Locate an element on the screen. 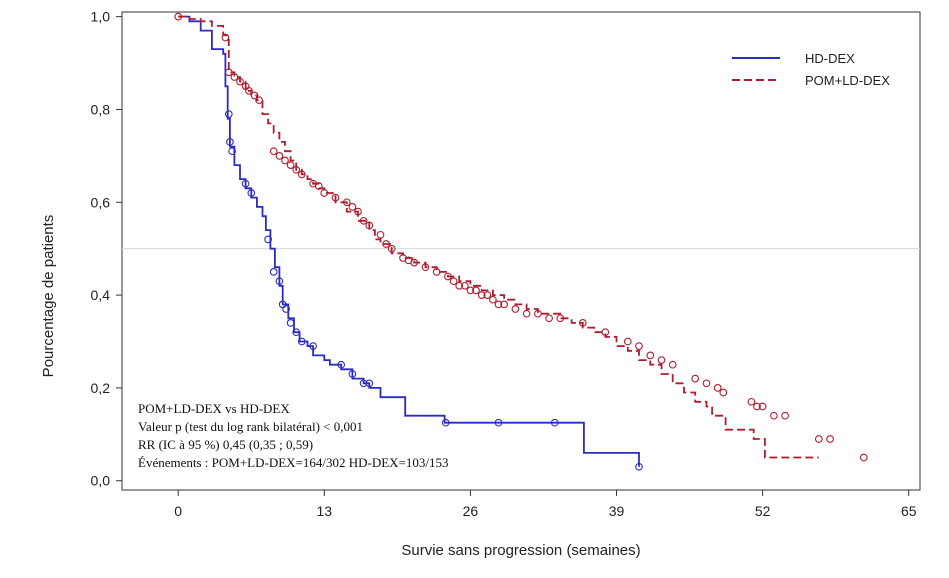 Image resolution: width=949 pixels, height=578 pixels. x-axis-ticks: 0 13 26 39 52 65 is located at coordinates (545, 504).